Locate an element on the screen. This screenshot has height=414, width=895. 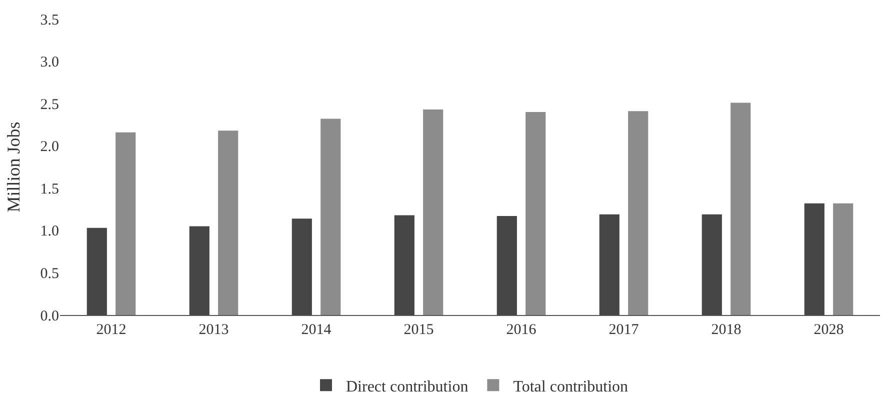
y-tick-label: 3.0 is located at coordinates (49, 62).